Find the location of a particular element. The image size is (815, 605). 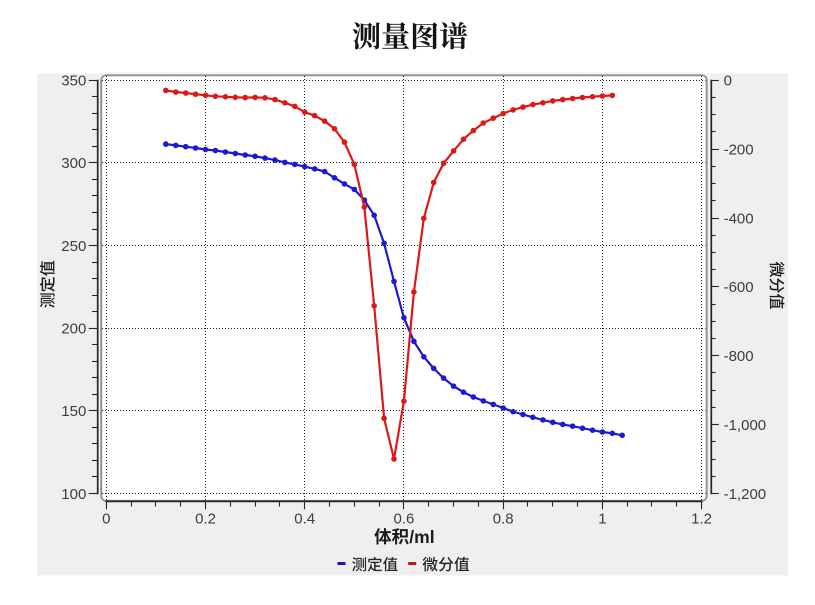

svg-text: 0.8 is located at coordinates (503, 519).